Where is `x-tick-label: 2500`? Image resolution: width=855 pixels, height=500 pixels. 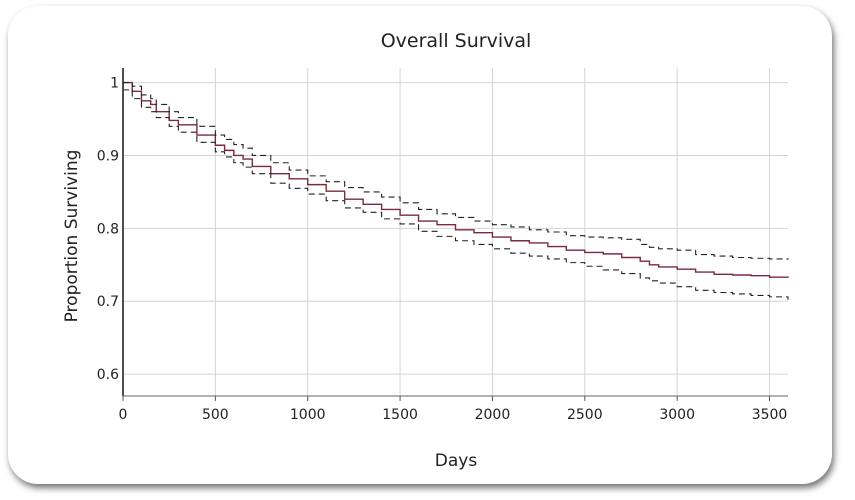
x-tick-label: 2500 is located at coordinates (585, 415).